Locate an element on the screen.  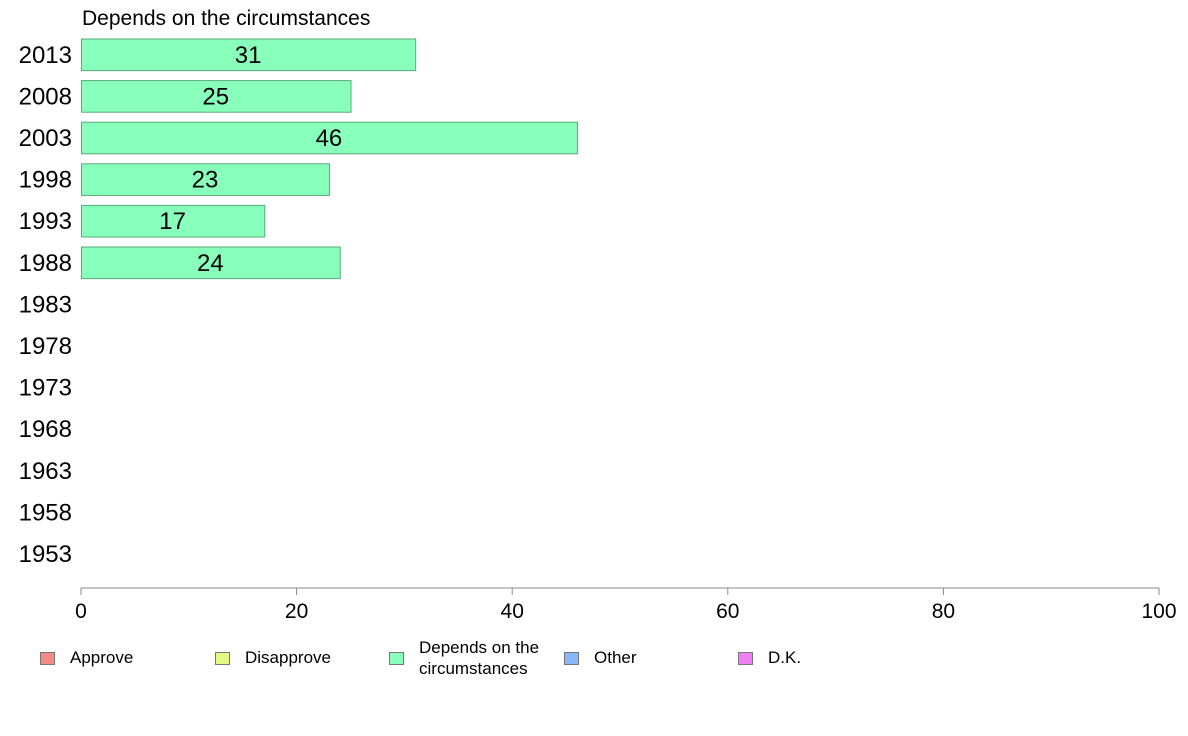
y-tick-label: 2008 is located at coordinates (45, 96).